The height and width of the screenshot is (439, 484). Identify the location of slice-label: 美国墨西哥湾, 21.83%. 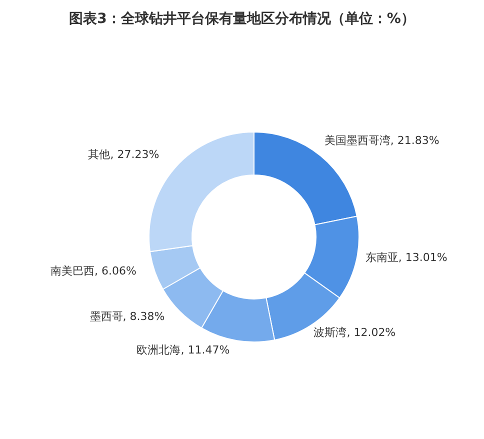
(382, 140).